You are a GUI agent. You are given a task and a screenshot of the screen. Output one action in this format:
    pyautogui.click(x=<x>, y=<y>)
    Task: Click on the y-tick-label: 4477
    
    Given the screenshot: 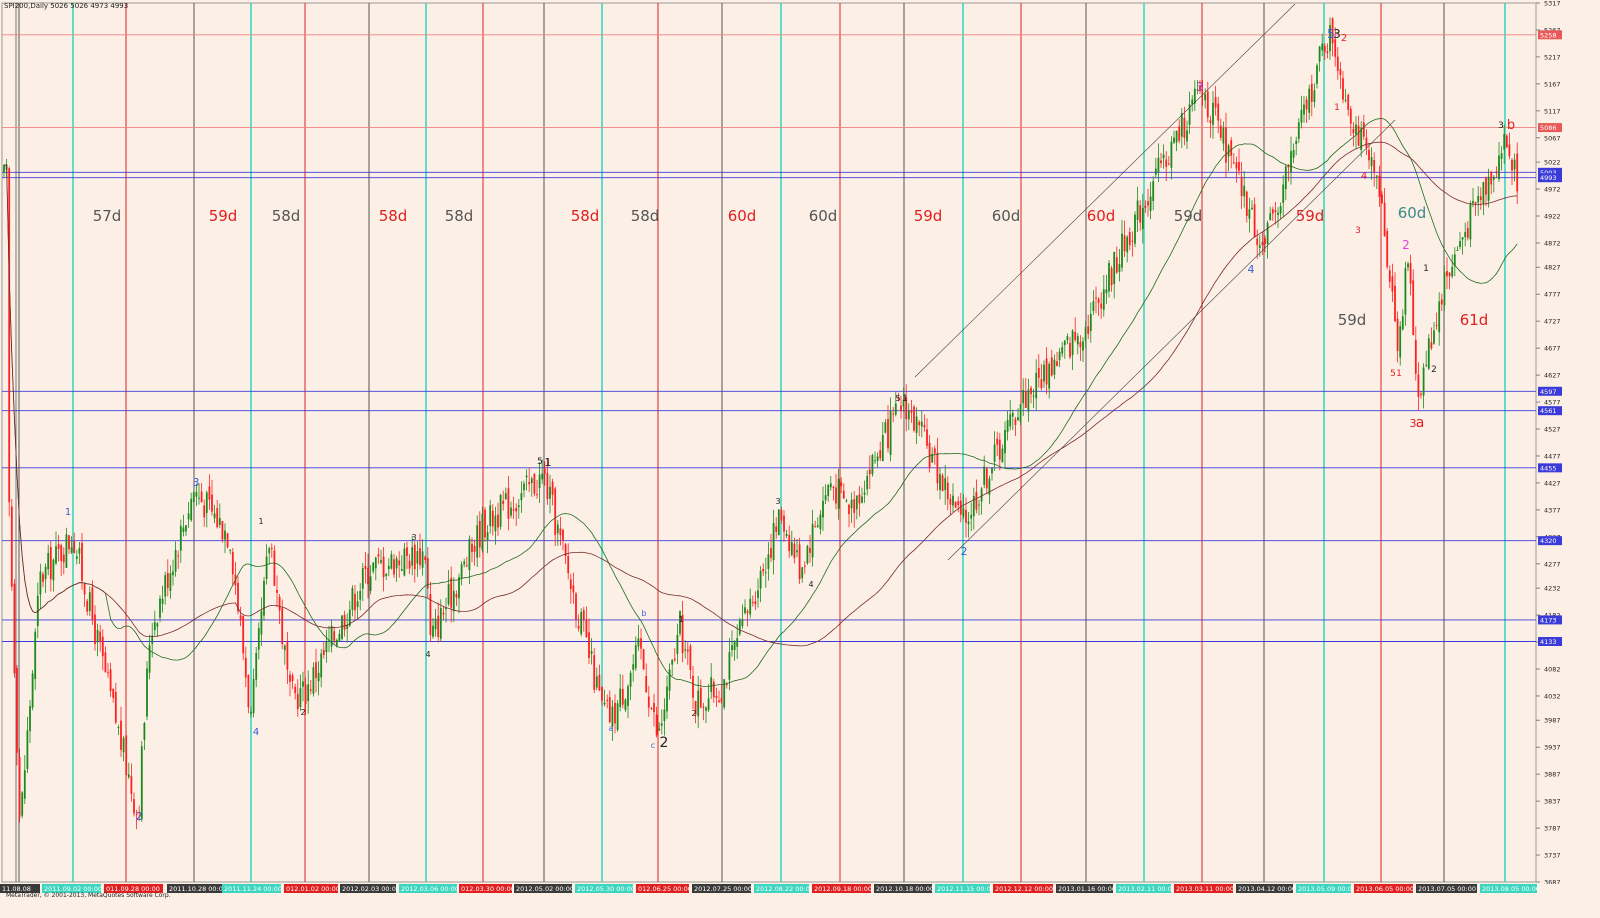 What is the action you would take?
    pyautogui.click(x=1552, y=456)
    